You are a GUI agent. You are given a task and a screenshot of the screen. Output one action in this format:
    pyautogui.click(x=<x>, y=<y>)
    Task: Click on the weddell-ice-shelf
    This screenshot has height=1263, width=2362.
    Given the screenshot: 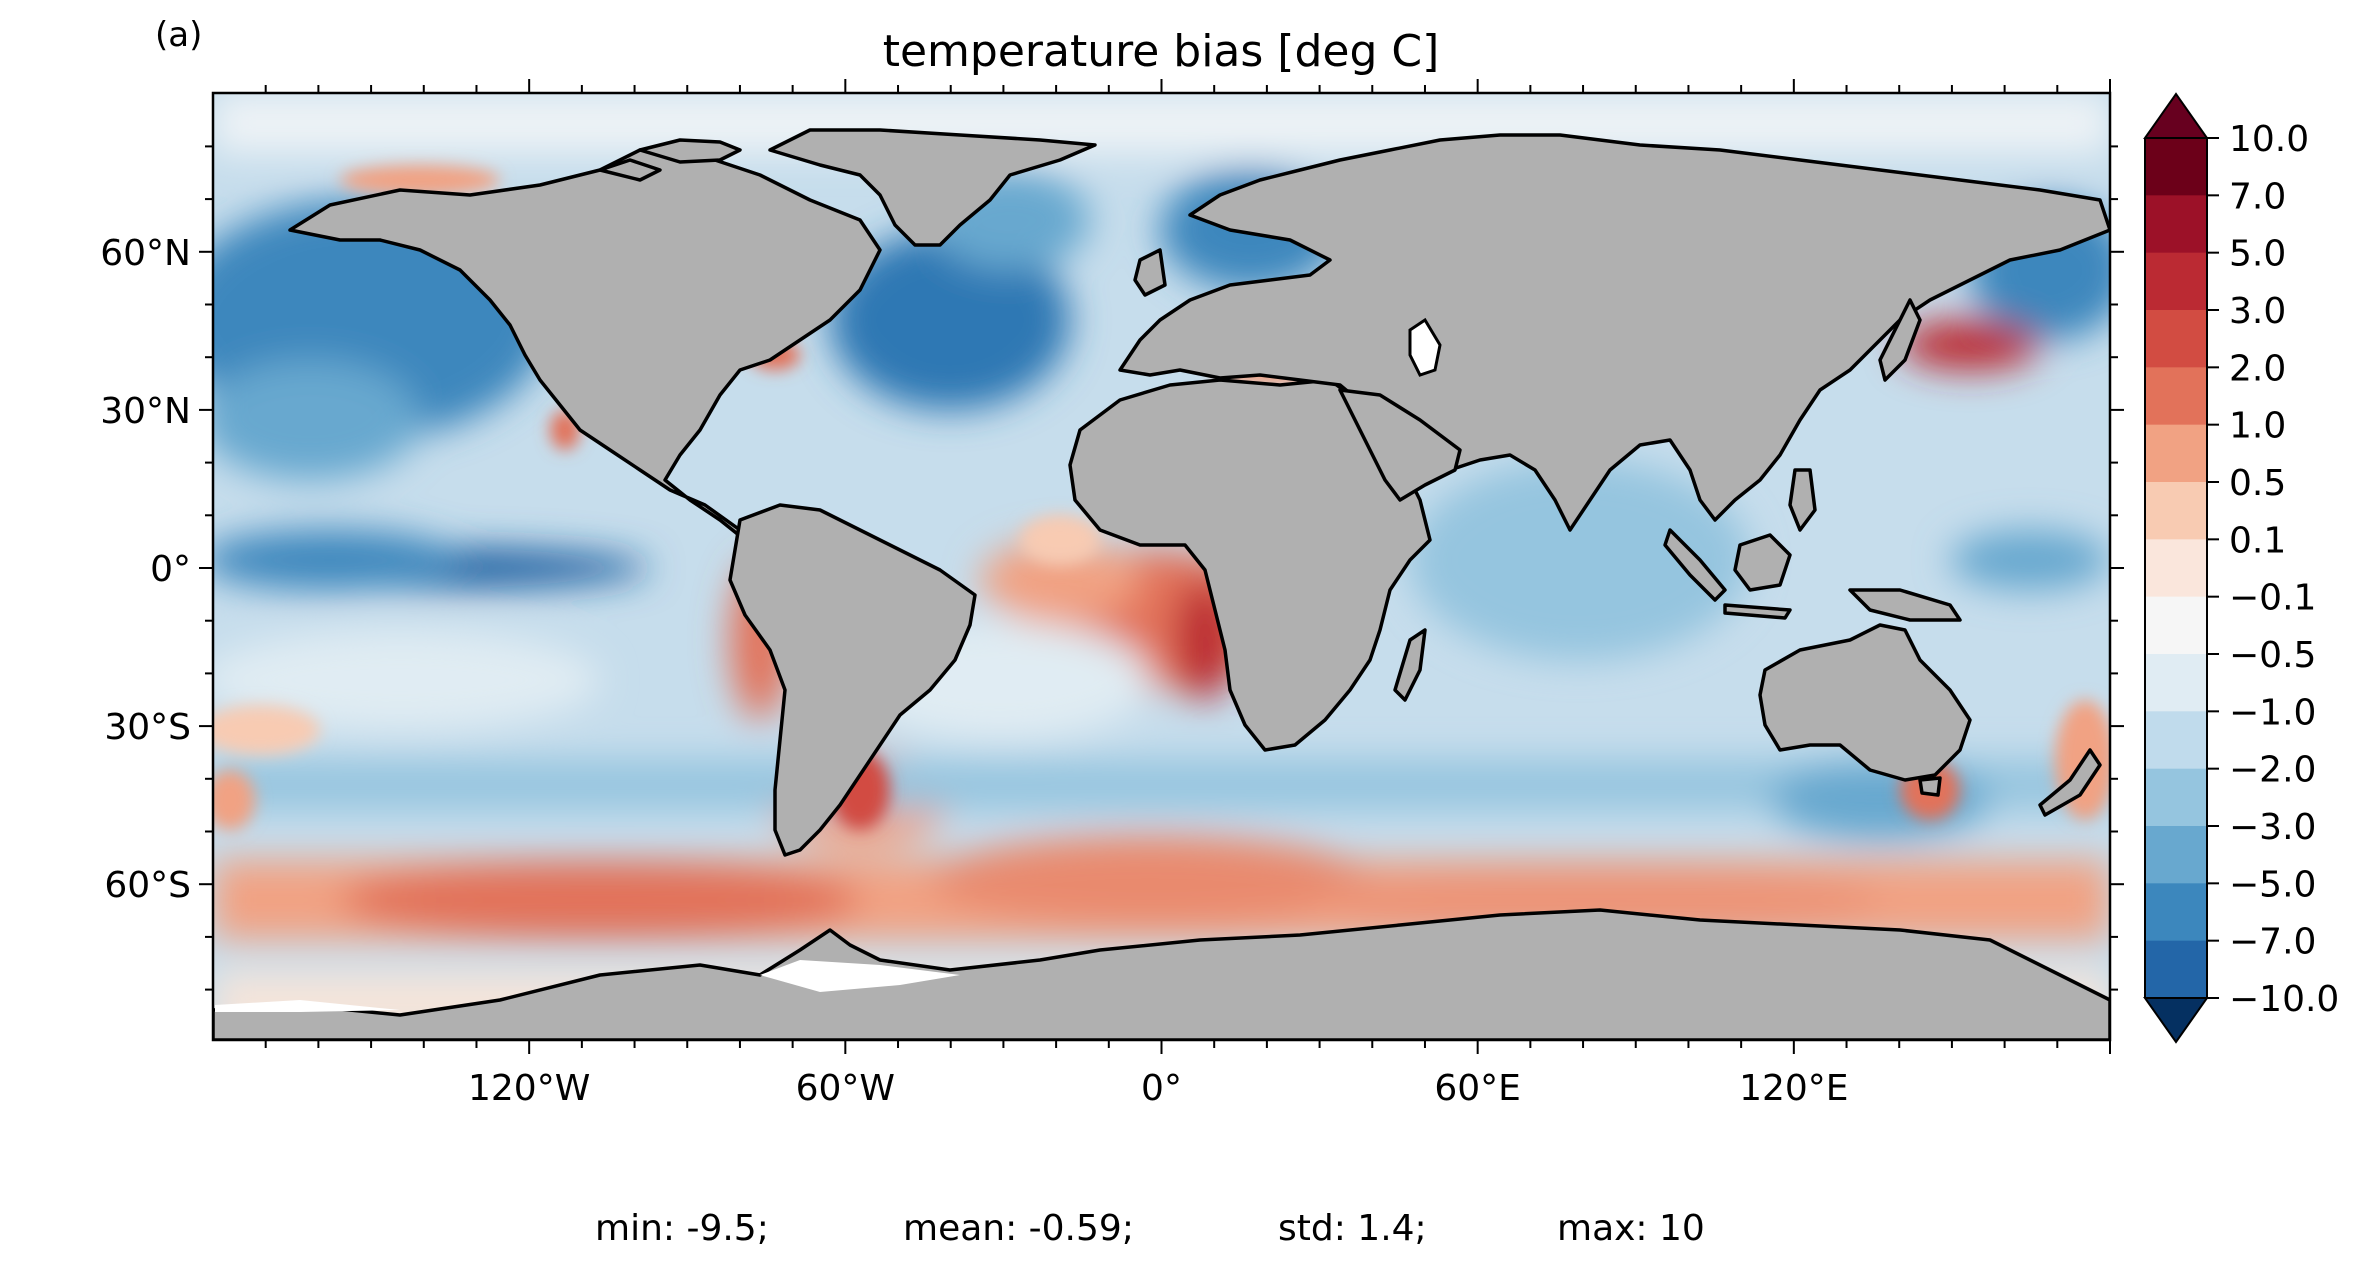 What is the action you would take?
    pyautogui.click(x=860, y=976)
    